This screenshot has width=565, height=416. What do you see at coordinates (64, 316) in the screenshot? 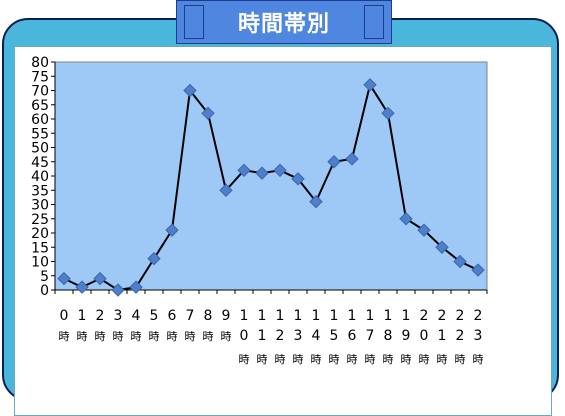
I see `x-tick-label-line1: 0` at bounding box center [64, 316].